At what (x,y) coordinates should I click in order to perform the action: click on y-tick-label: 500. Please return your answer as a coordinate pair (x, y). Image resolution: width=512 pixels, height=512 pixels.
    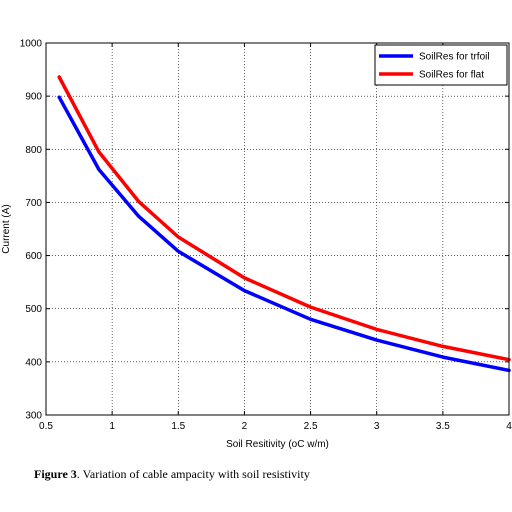
    Looking at the image, I should click on (33, 309).